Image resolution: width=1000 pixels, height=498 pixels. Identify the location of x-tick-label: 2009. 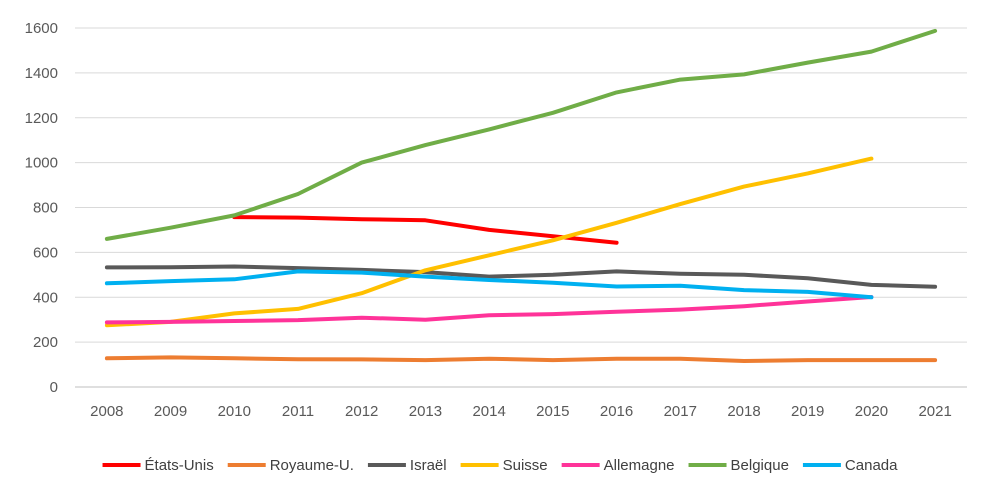
(170, 411).